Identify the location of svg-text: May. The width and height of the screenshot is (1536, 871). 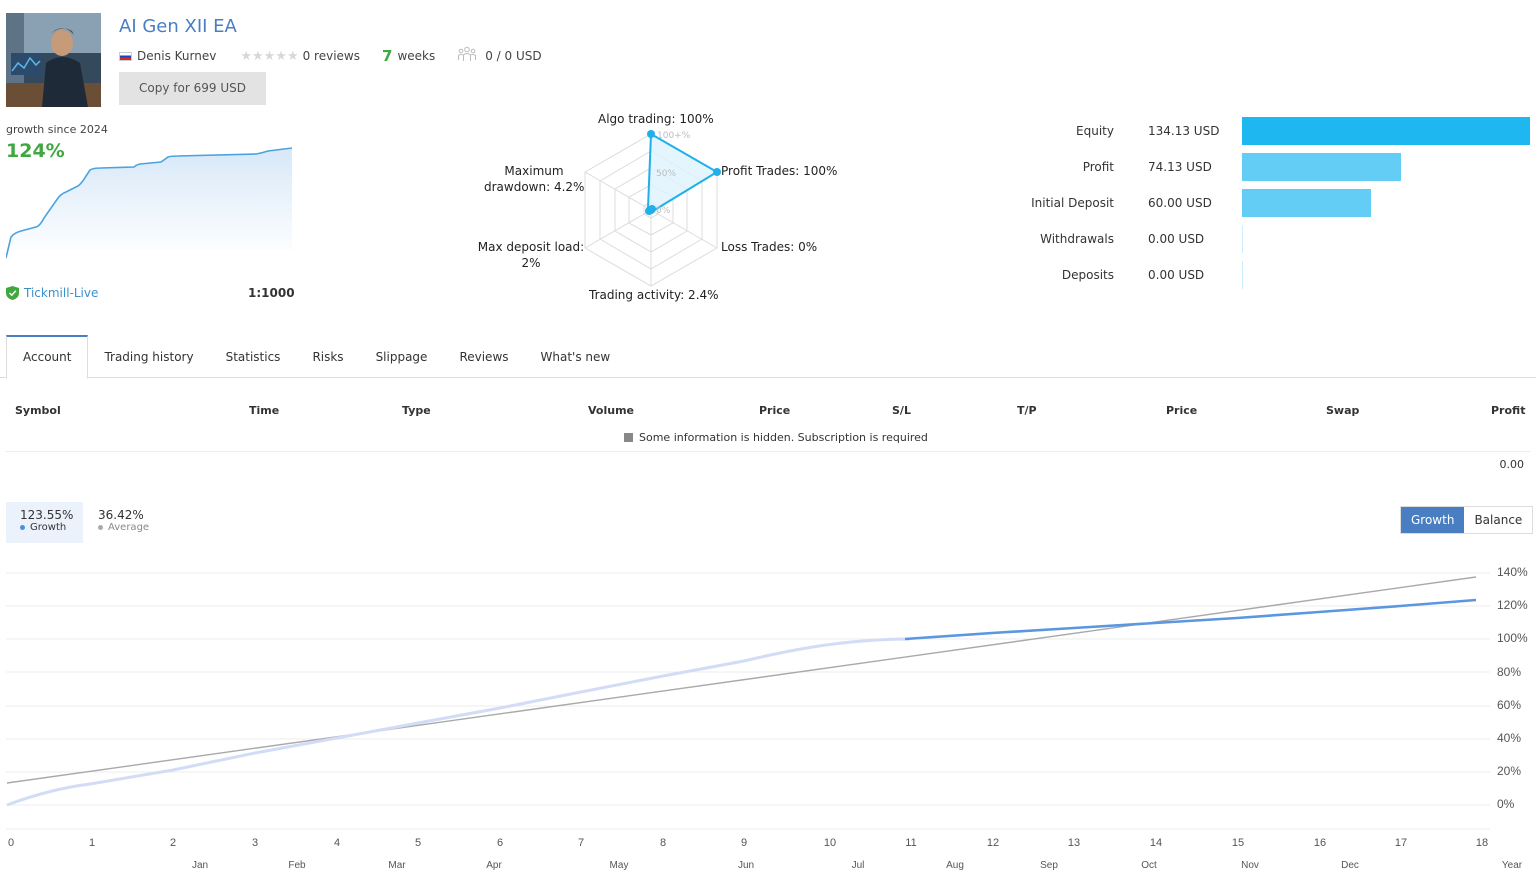
(619, 865).